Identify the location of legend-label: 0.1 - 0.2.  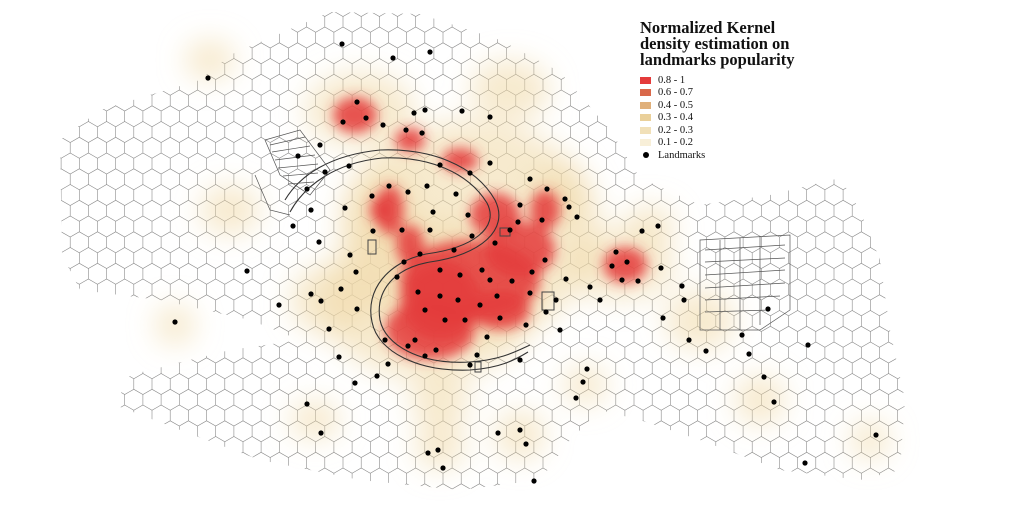
(675, 143).